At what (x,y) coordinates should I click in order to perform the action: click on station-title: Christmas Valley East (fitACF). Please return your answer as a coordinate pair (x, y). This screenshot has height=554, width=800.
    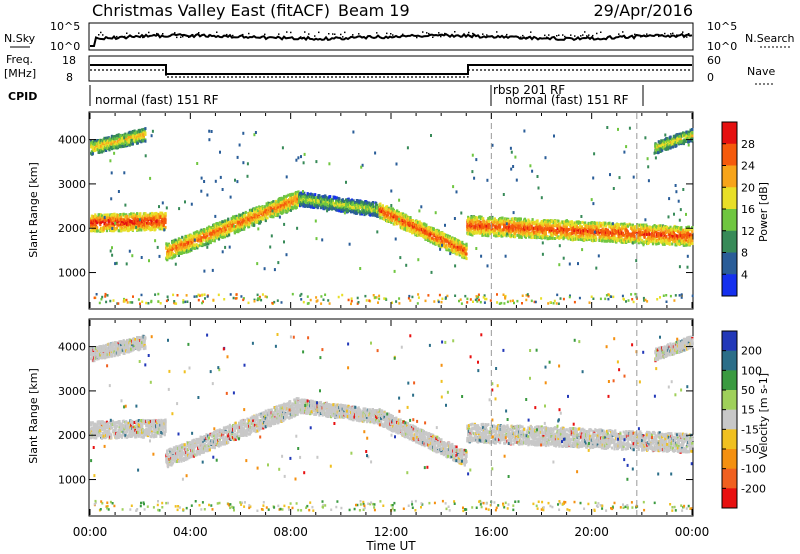
    Looking at the image, I should click on (211, 10).